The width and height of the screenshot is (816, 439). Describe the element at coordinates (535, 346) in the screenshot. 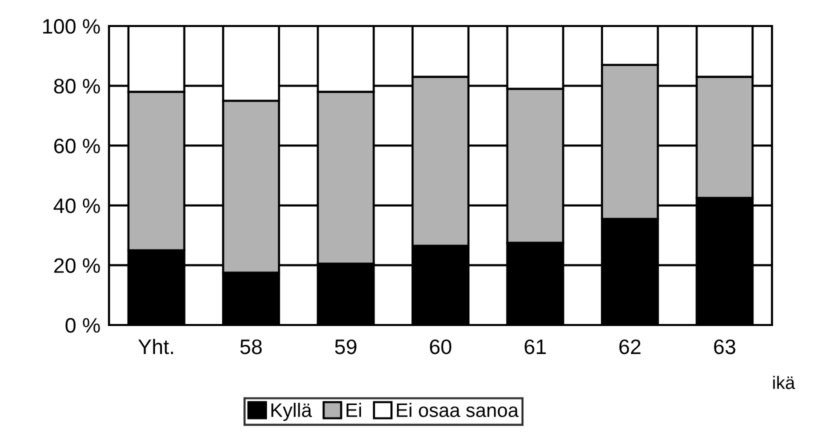

I see `x-tick-label: 61` at that location.